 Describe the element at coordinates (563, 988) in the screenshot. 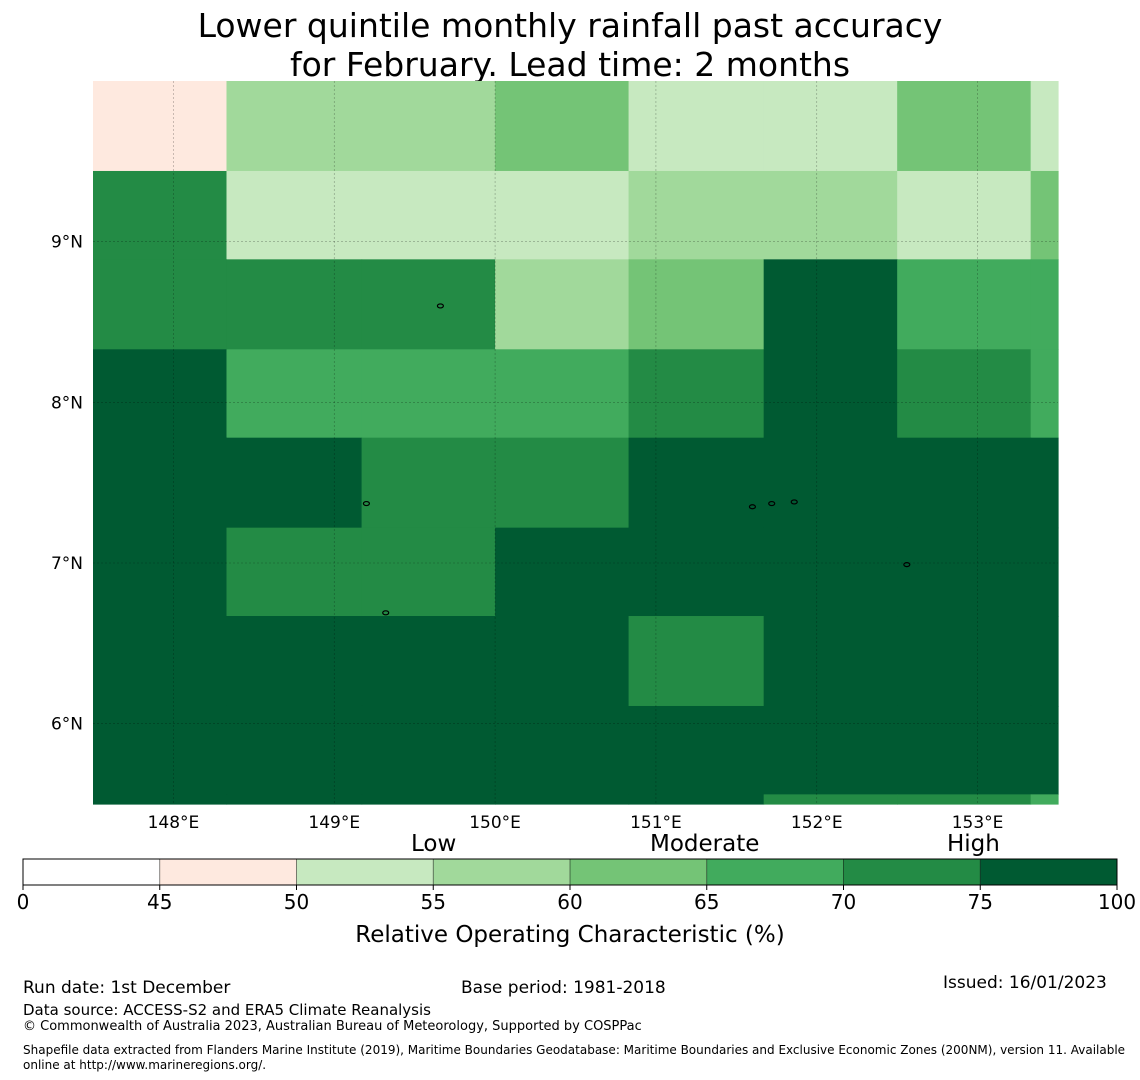

I see `base-period: Base period: 1981-2018` at that location.